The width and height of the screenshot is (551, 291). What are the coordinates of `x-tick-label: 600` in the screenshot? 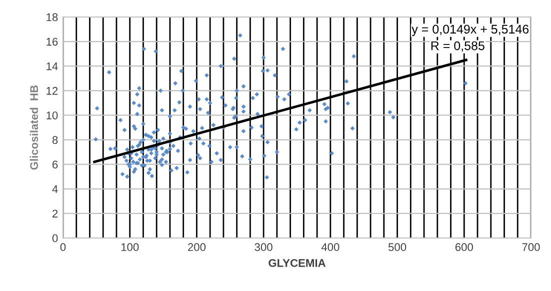 It's located at (464, 247).